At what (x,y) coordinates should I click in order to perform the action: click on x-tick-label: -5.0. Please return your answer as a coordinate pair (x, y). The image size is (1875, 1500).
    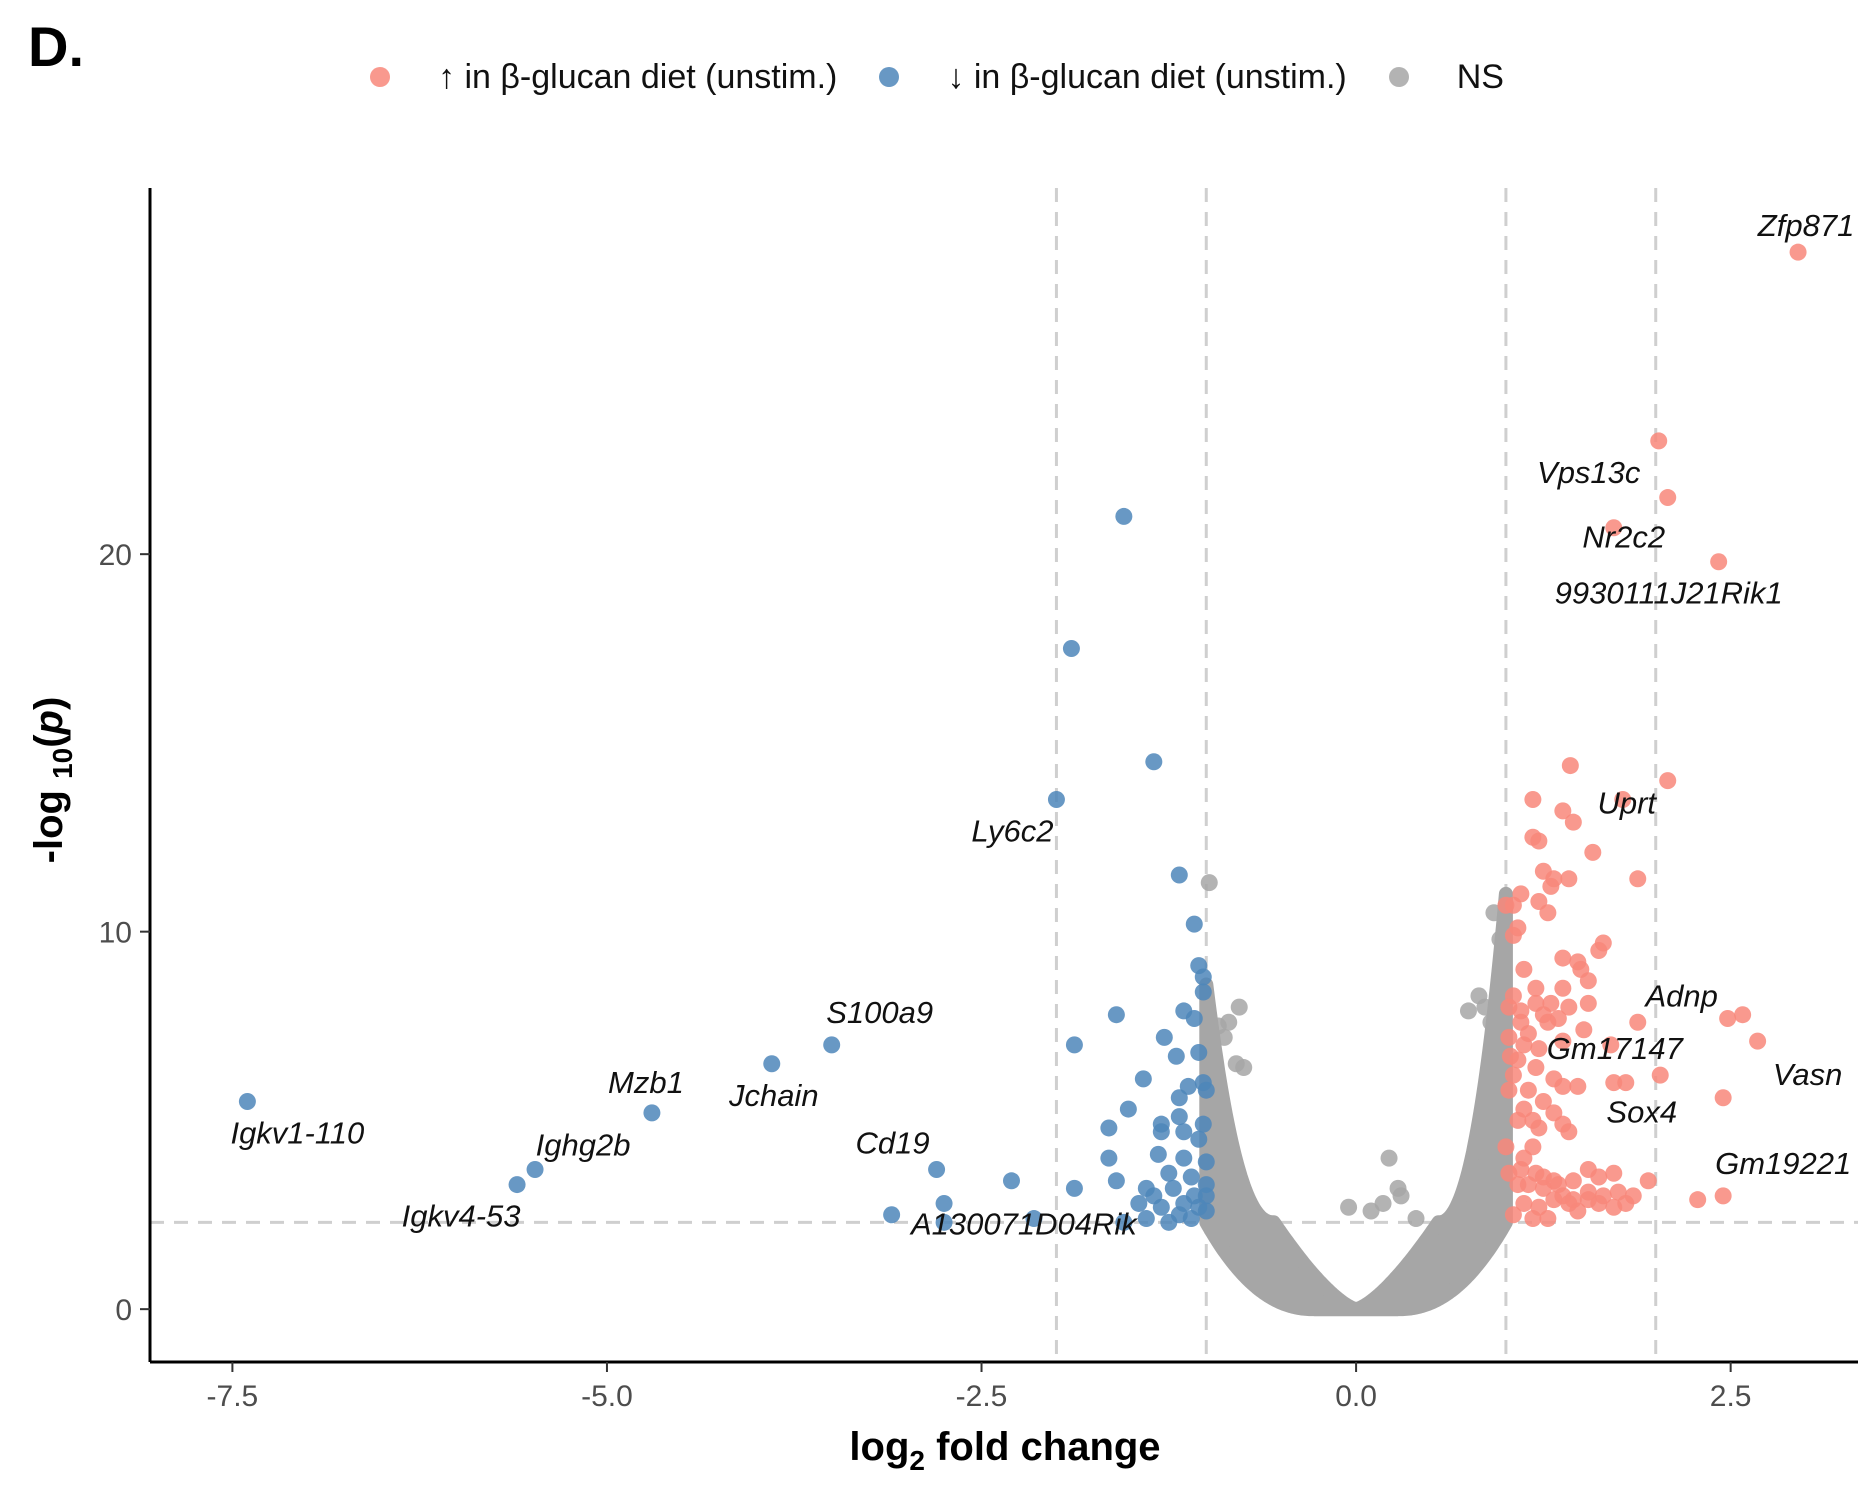
    Looking at the image, I should click on (607, 1396).